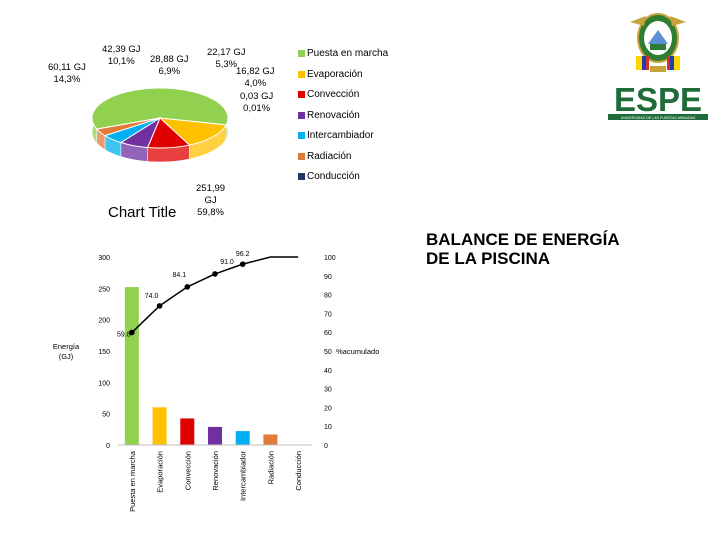 The height and width of the screenshot is (540, 720). What do you see at coordinates (328, 427) in the screenshot?
I see `y2-tick-label: 10` at bounding box center [328, 427].